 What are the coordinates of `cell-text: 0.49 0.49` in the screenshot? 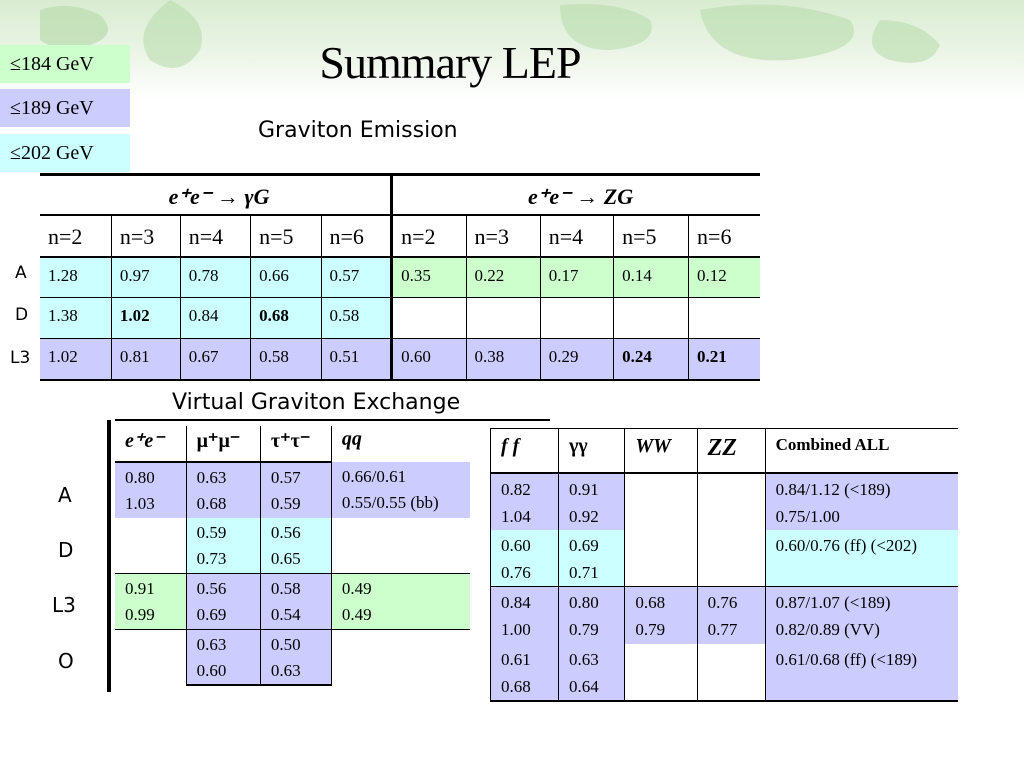 It's located at (356, 601).